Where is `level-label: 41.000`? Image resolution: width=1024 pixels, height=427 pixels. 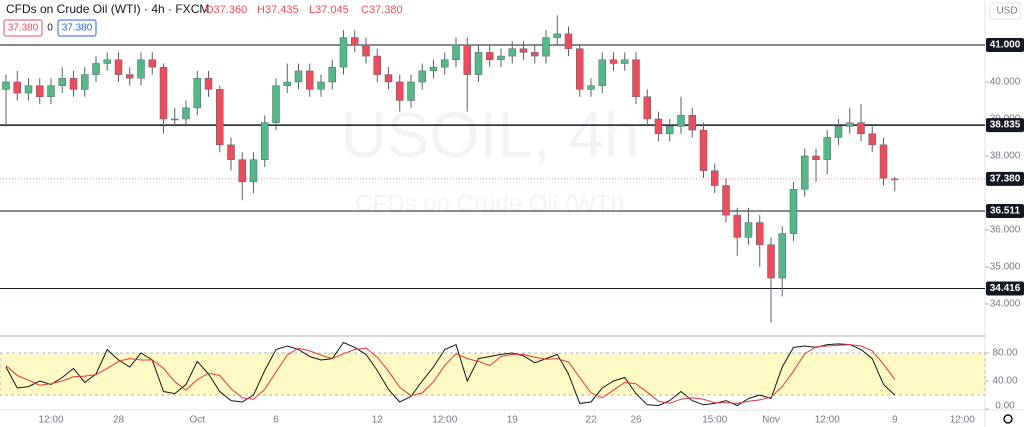
level-label: 41.000 is located at coordinates (1005, 45).